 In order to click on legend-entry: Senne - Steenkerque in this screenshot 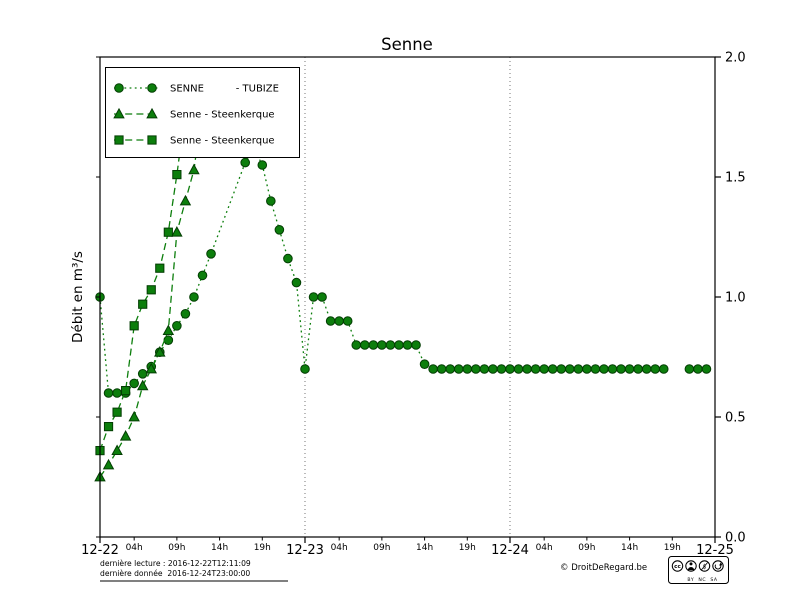, I will do `click(194, 141)`.